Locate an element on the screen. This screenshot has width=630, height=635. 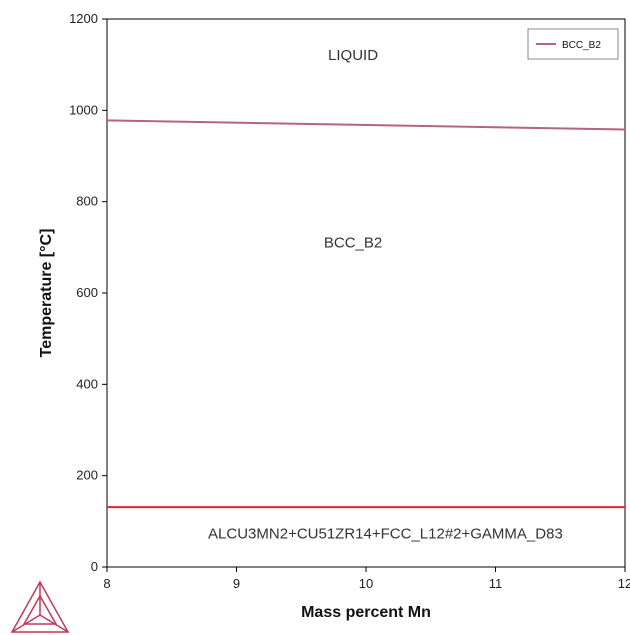
x-tick-label: 9 is located at coordinates (236, 583).